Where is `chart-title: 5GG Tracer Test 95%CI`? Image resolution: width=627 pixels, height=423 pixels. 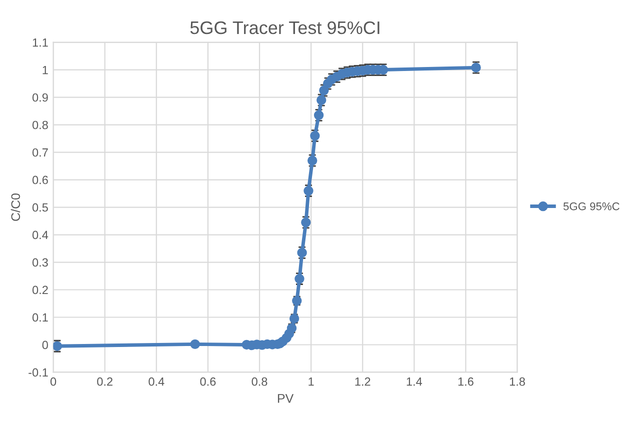 chart-title: 5GG Tracer Test 95%CI is located at coordinates (285, 27).